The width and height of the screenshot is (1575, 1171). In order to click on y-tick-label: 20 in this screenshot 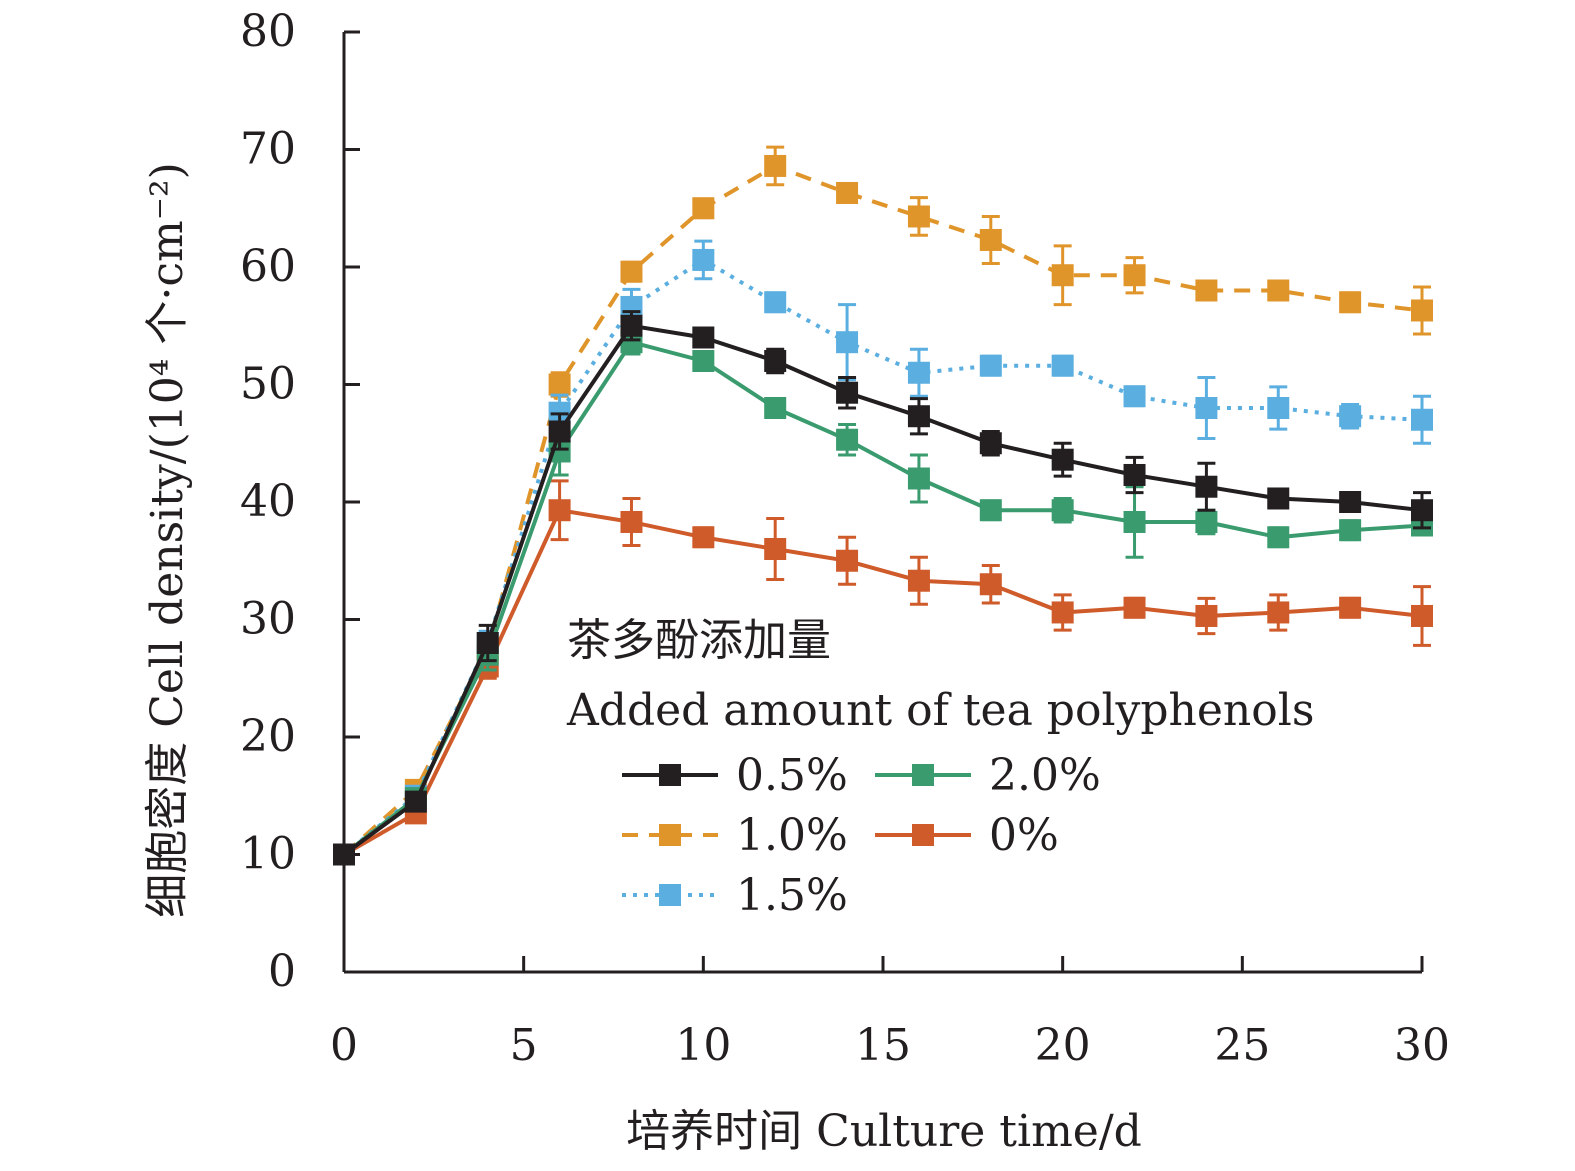, I will do `click(268, 736)`.